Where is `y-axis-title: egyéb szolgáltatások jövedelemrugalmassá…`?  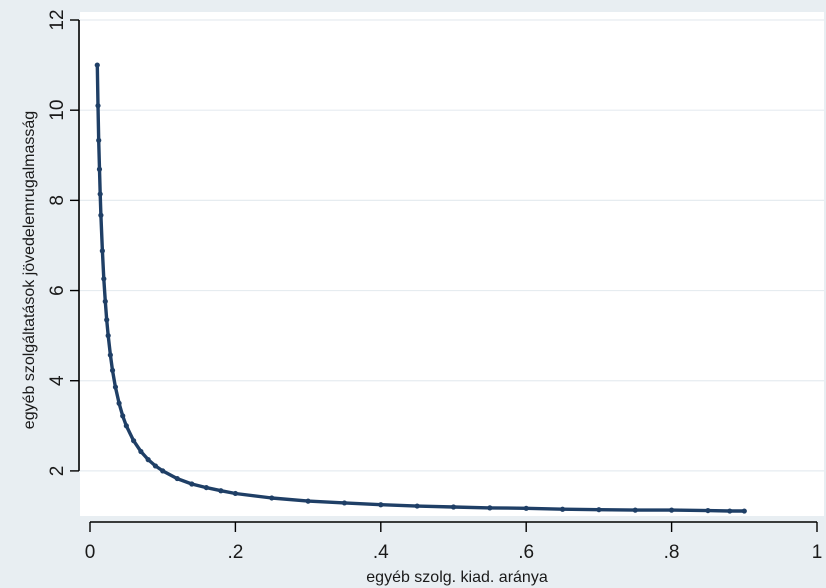
y-axis-title: egyéb szolgáltatások jövedelemrugalmassá… is located at coordinates (29, 270).